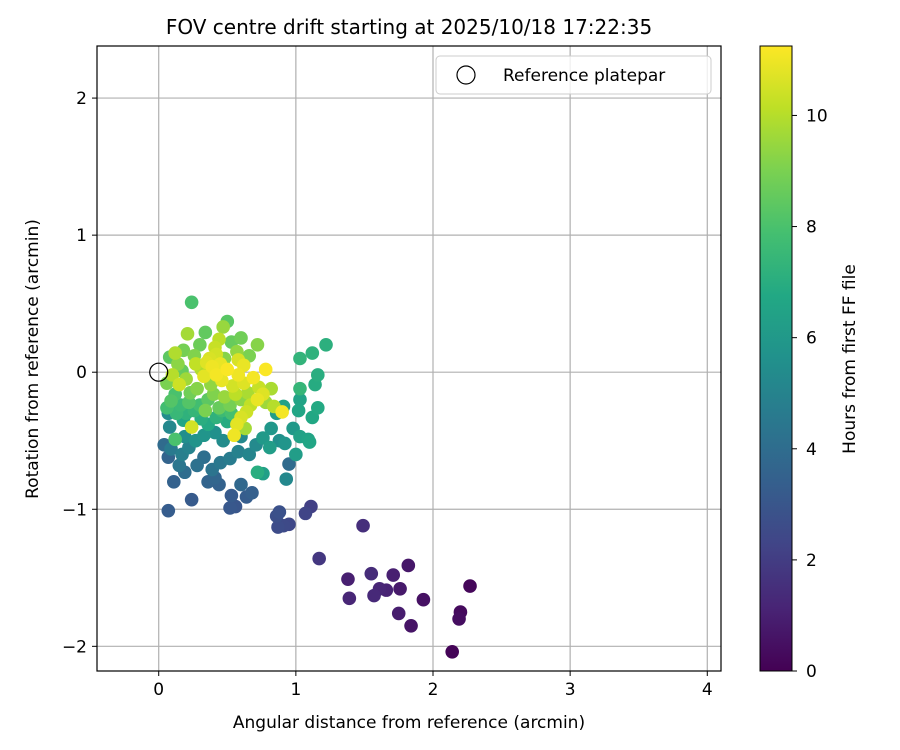 The width and height of the screenshot is (900, 750). What do you see at coordinates (811, 339) in the screenshot?
I see `colorbar-tick-label: 6` at bounding box center [811, 339].